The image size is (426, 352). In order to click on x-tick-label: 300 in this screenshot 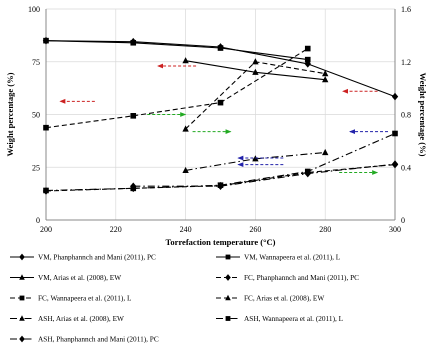, I will do `click(395, 229)`.